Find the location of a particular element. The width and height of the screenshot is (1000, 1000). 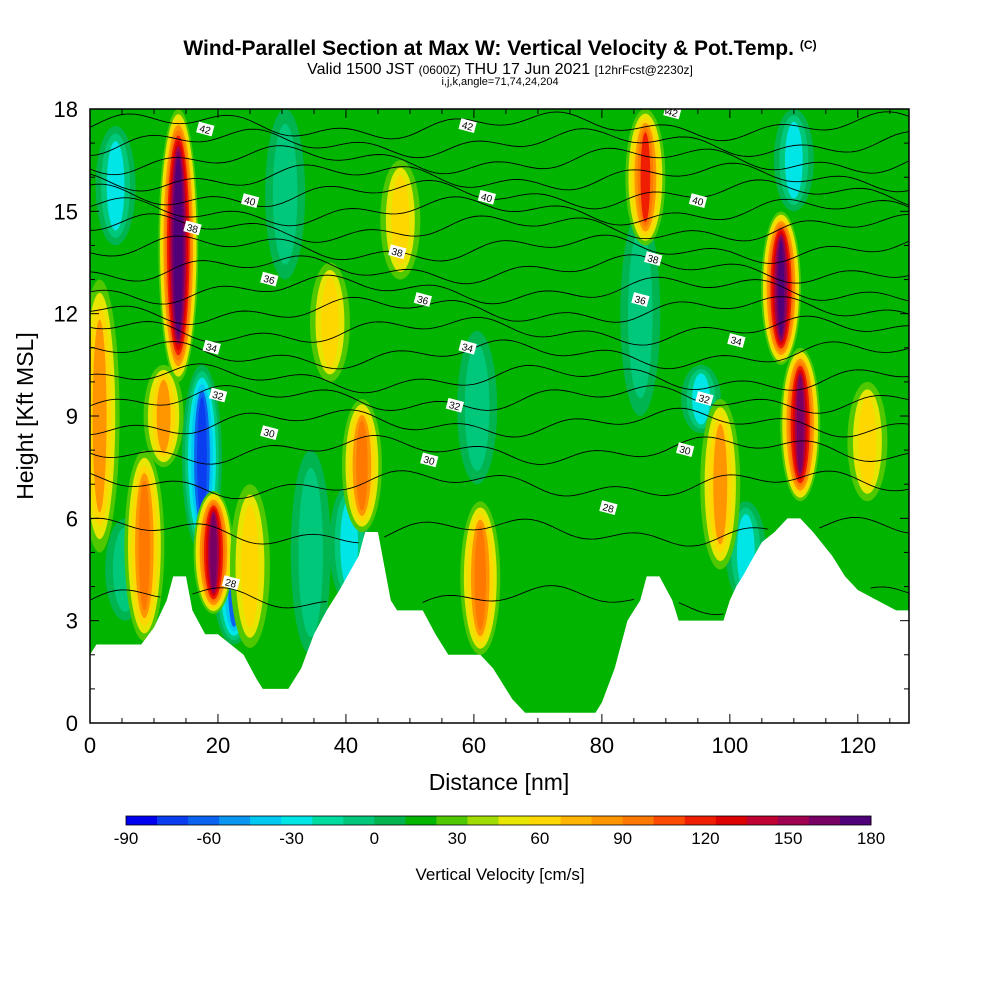

colorbar-tick-label: 120 is located at coordinates (705, 838).